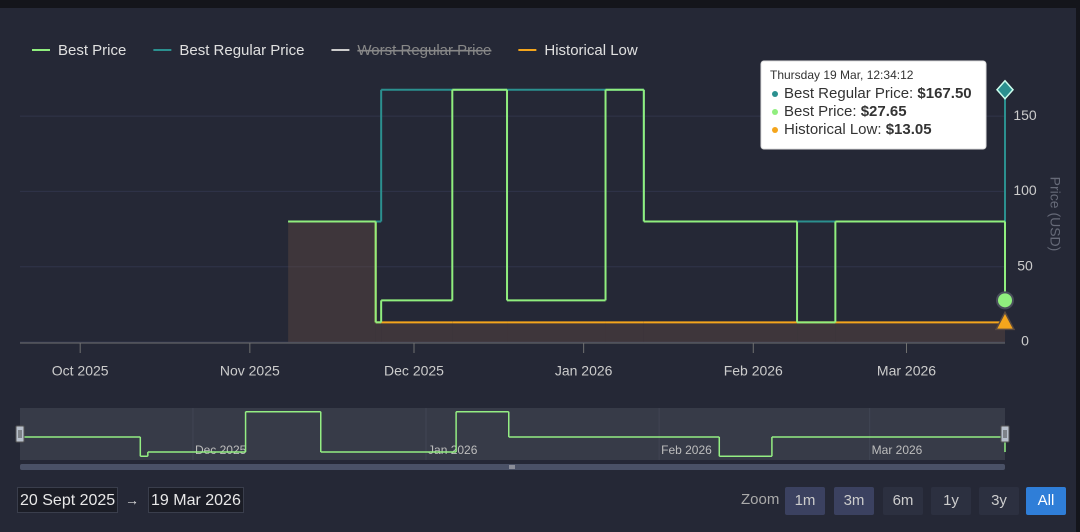 This screenshot has height=532, width=1080. I want to click on y-tick-label: 50, so click(1025, 265).